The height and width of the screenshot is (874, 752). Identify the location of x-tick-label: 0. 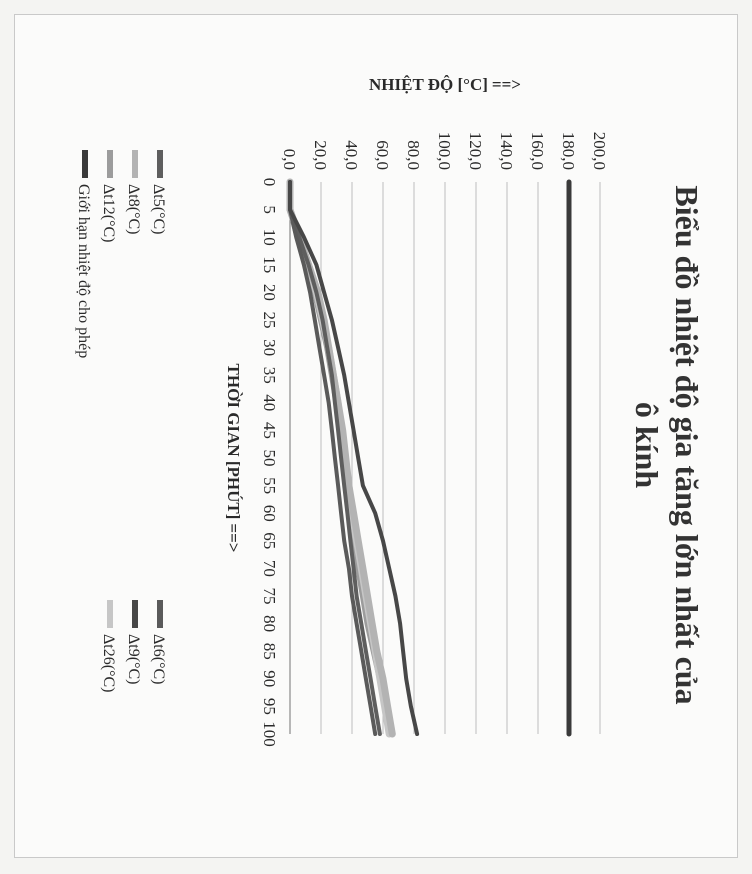
(269, 182).